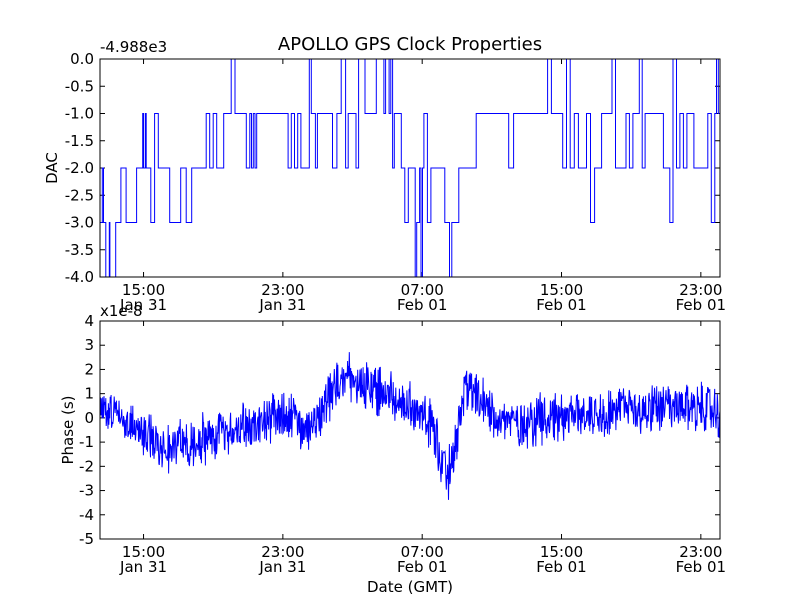 This screenshot has width=800, height=600. Describe the element at coordinates (79, 168) in the screenshot. I see `y-tick-label: -2.0` at that location.